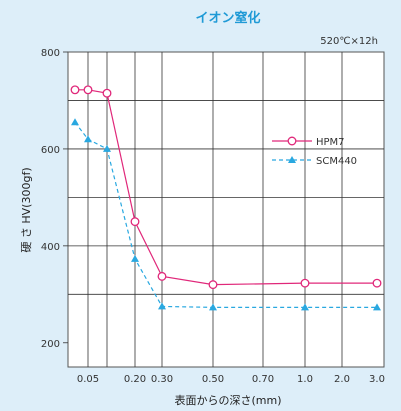  Describe the element at coordinates (231, 379) in the screenshot. I see `x-ticks: 0.05 0.20 0.30 0.50 0.70 1.0 2.0 3.0` at that location.